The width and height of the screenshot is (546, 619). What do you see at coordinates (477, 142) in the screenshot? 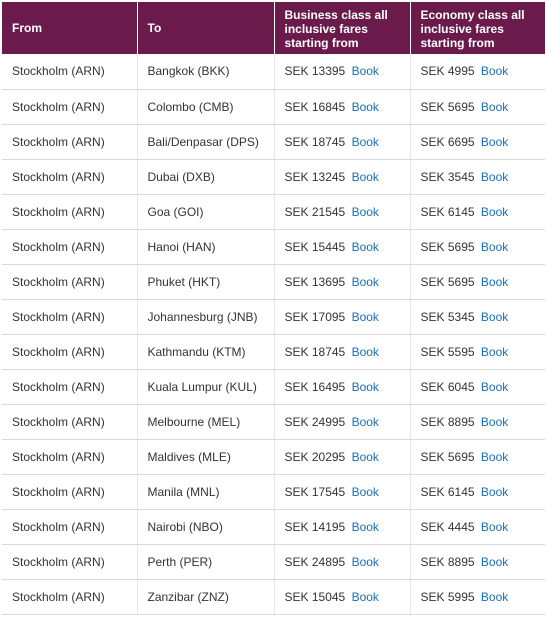
I see `economy-fare-cell: SEK 6695 Book` at bounding box center [477, 142].